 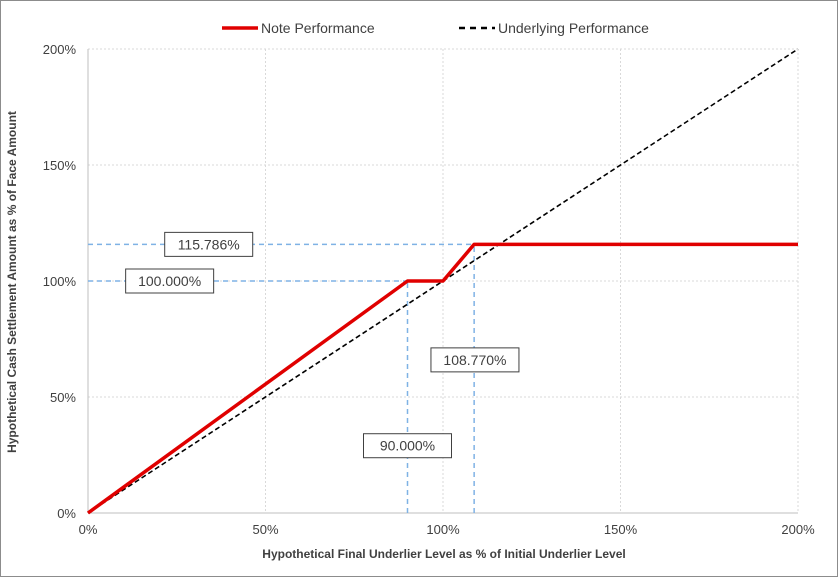 What do you see at coordinates (443, 529) in the screenshot?
I see `x-tick-label: 100%` at bounding box center [443, 529].